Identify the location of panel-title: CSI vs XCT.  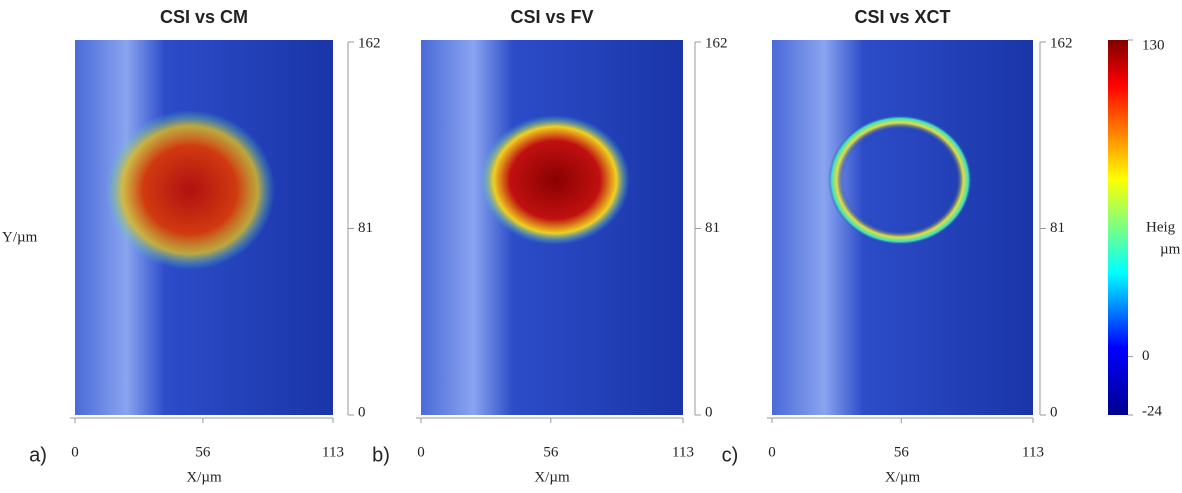
(902, 17).